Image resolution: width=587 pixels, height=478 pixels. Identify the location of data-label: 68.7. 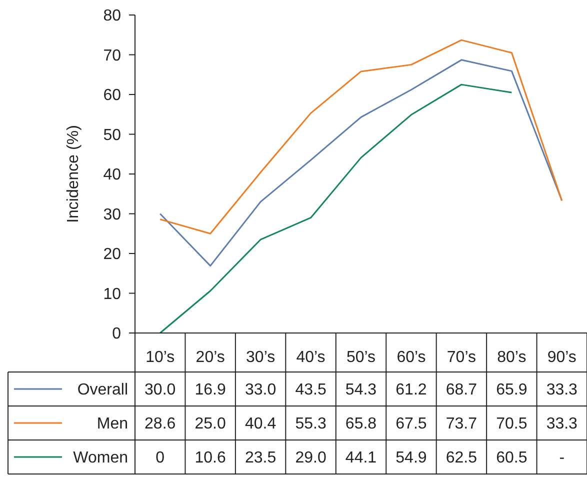
(462, 390).